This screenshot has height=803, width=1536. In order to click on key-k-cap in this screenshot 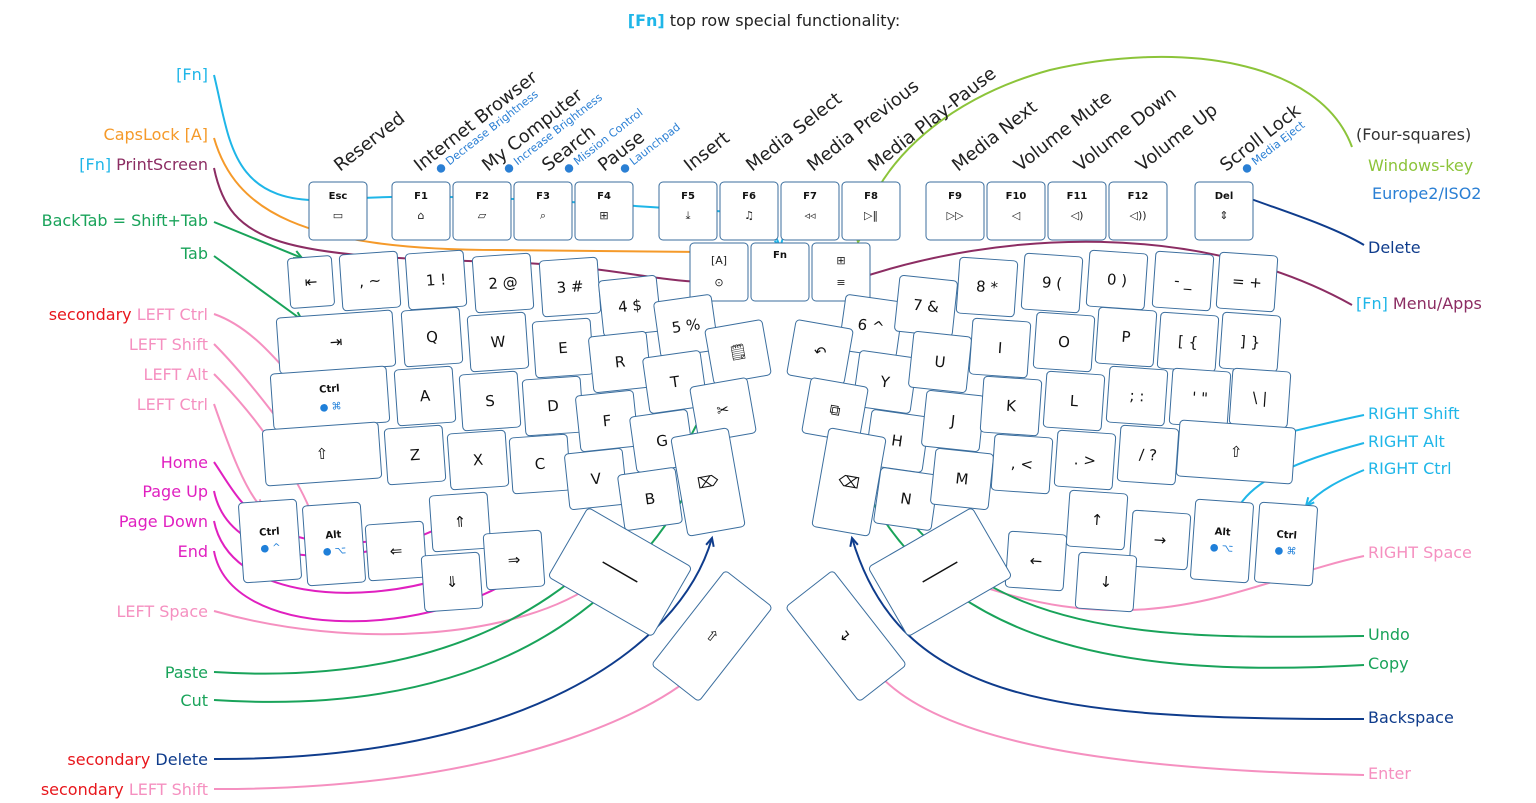, I will do `click(1011, 406)`.